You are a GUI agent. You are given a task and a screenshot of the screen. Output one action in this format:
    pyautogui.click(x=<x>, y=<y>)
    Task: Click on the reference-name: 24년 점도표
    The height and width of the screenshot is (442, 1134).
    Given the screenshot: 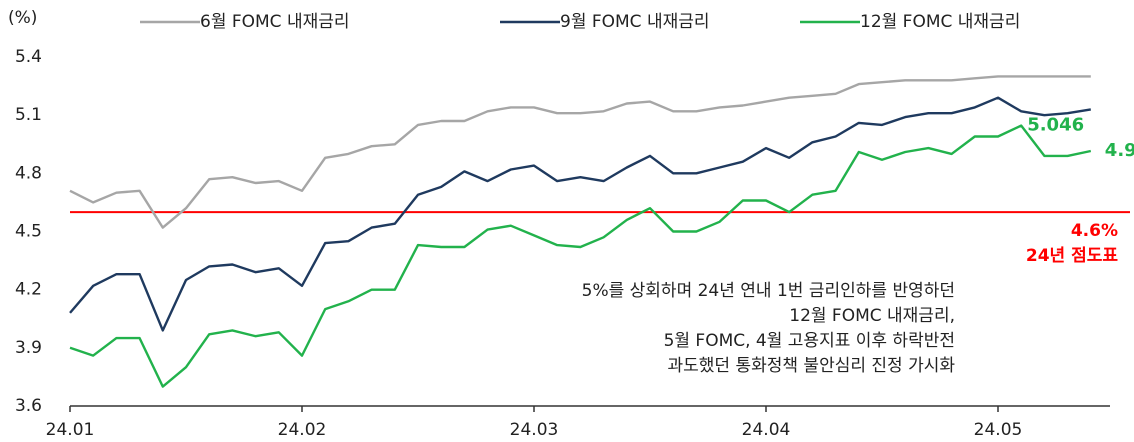 What is the action you would take?
    pyautogui.click(x=1072, y=256)
    